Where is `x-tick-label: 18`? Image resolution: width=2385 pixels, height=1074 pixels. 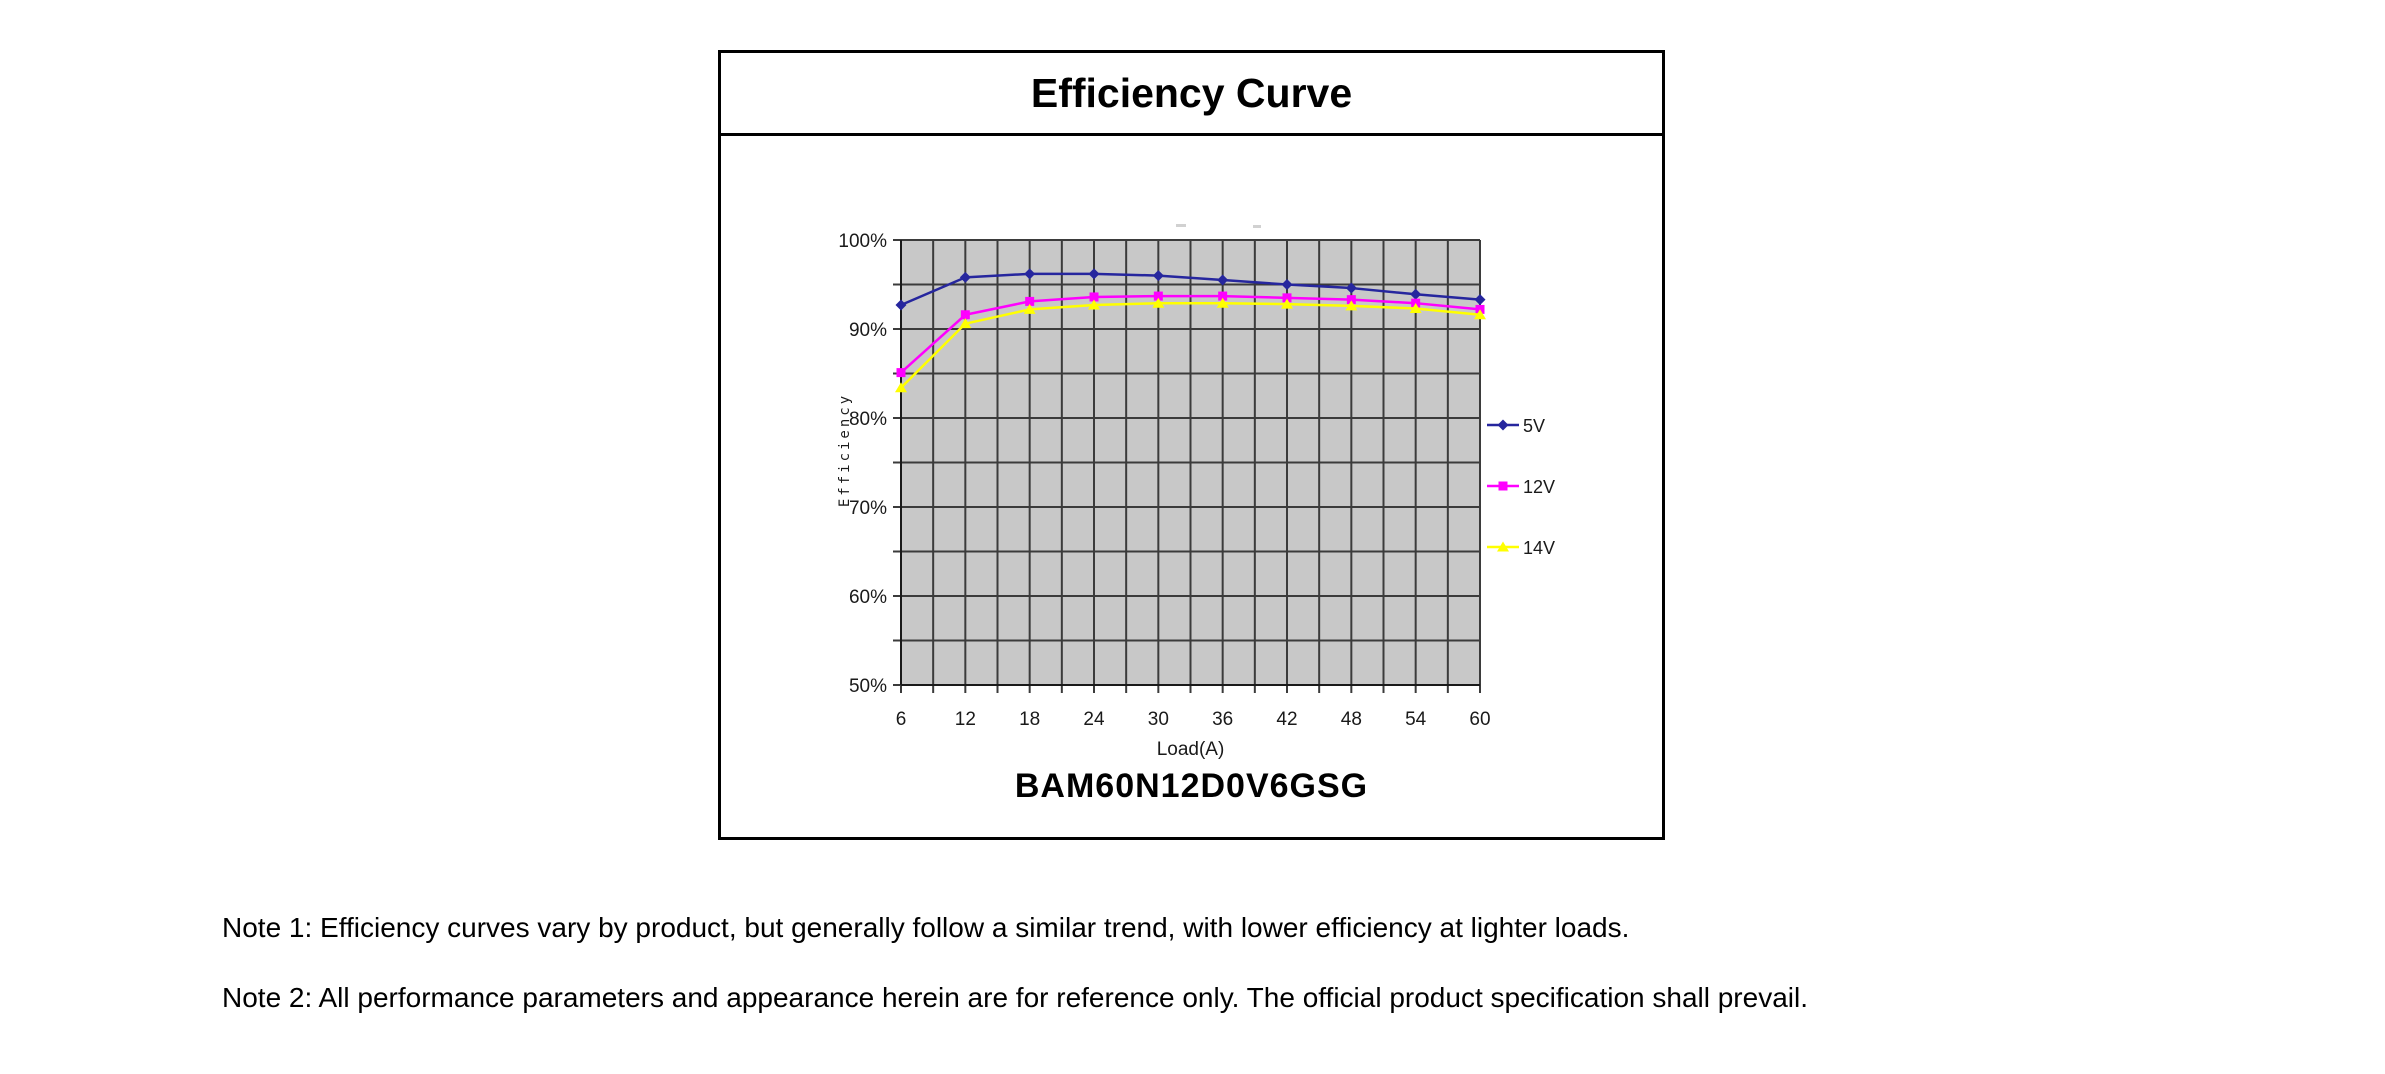
x-tick-label: 18 is located at coordinates (1029, 719).